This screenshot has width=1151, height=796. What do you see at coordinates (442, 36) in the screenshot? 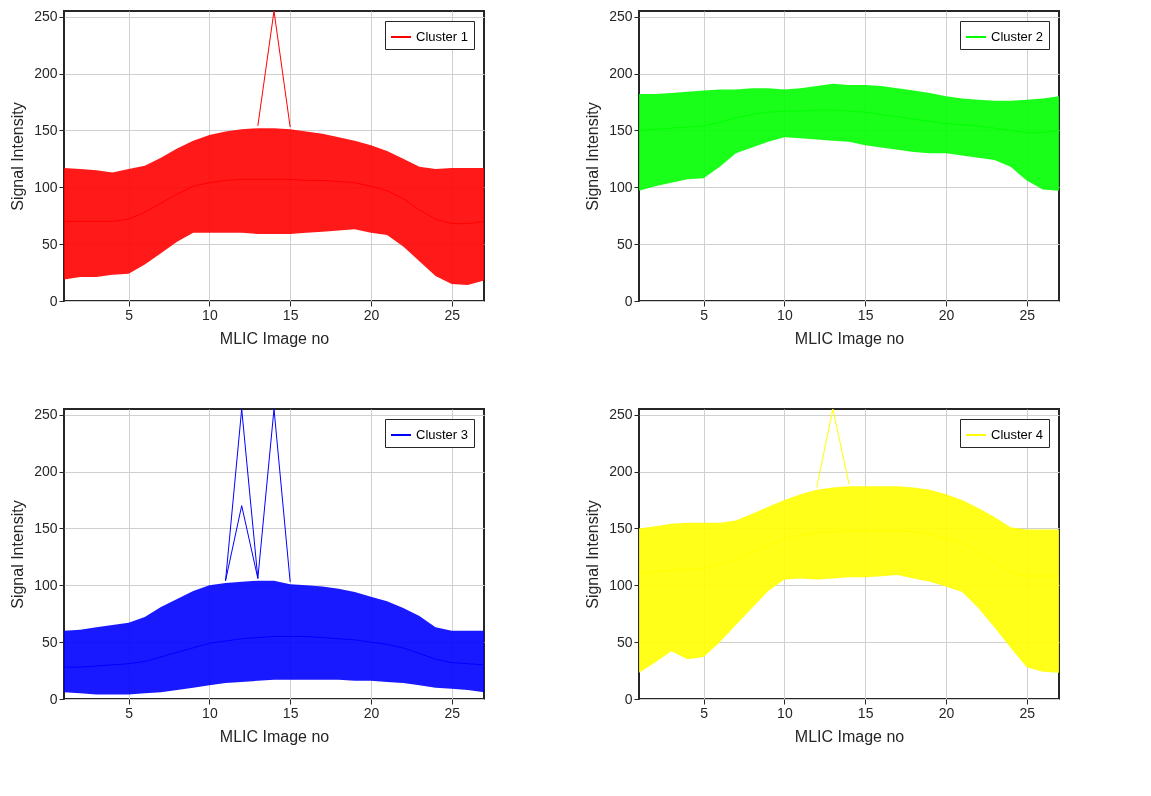
I see `legend-label: Cluster 1` at bounding box center [442, 36].